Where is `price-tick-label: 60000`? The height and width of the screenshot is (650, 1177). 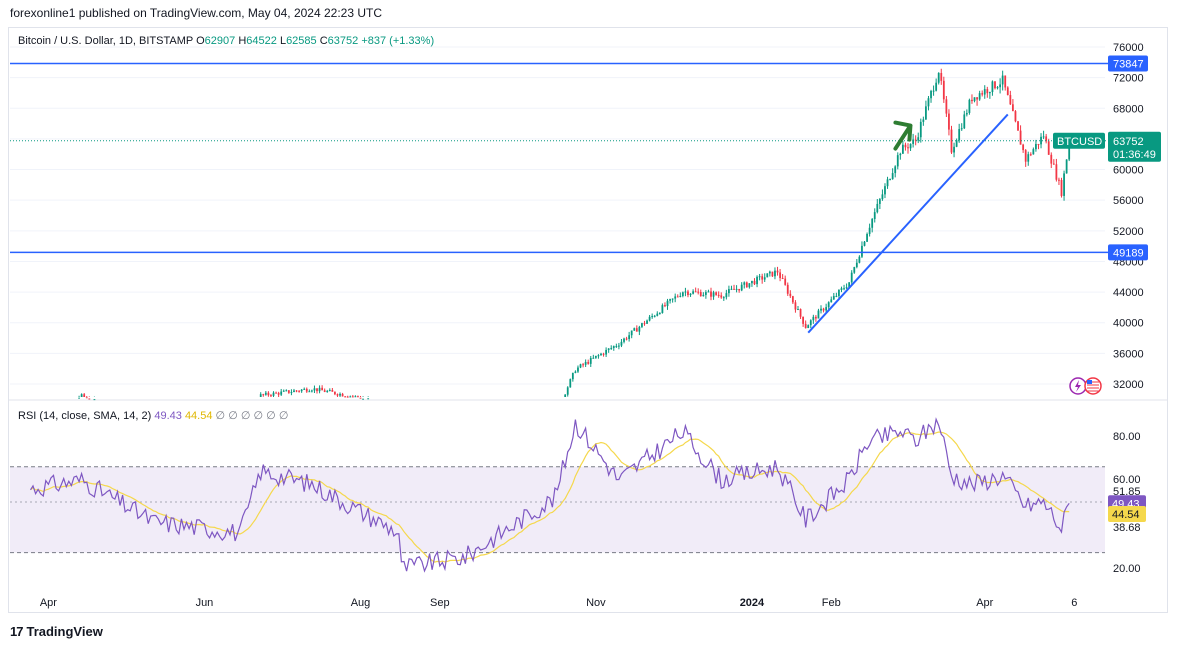 price-tick-label: 60000 is located at coordinates (1128, 171).